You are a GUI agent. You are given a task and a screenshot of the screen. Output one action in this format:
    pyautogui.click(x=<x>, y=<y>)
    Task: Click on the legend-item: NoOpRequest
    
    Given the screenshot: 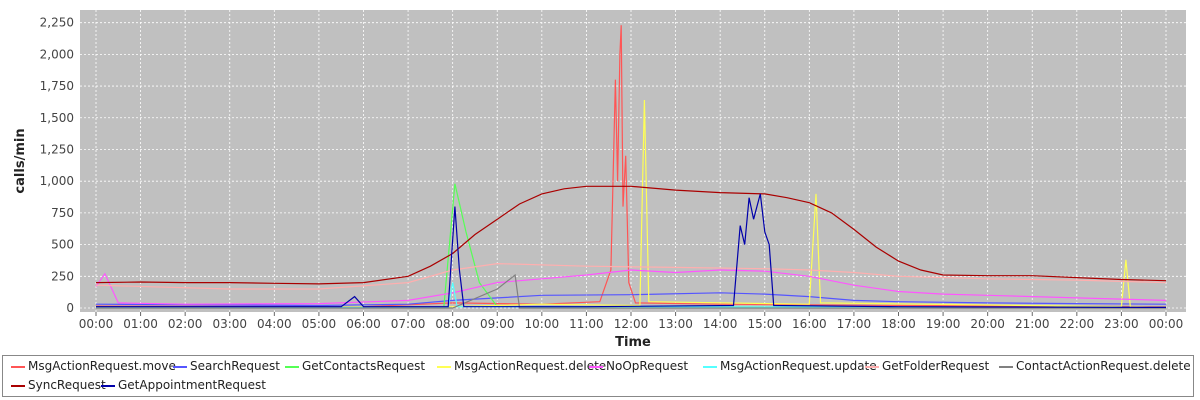 What is the action you would take?
    pyautogui.click(x=638, y=366)
    